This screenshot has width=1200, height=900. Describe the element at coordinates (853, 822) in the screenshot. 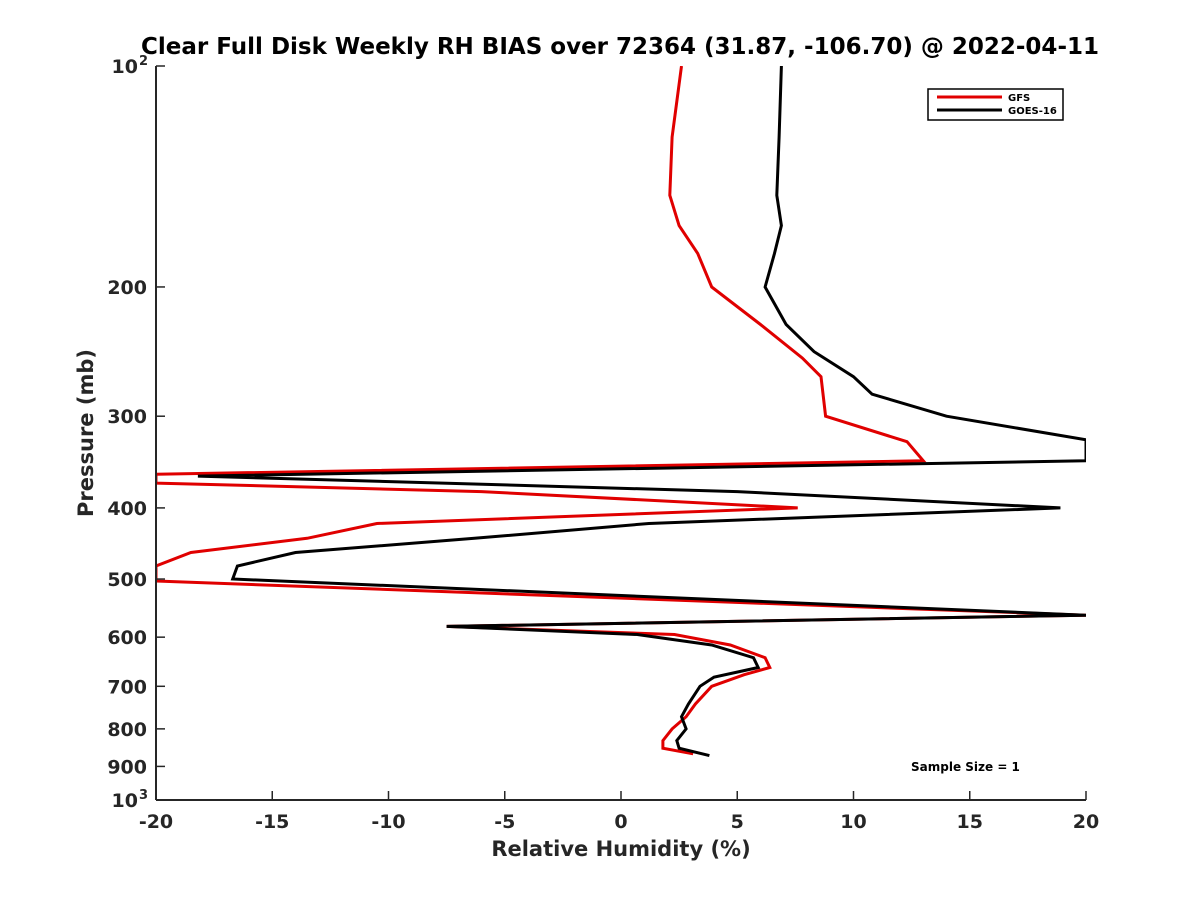

I see `x-tick-label: 10` at that location.